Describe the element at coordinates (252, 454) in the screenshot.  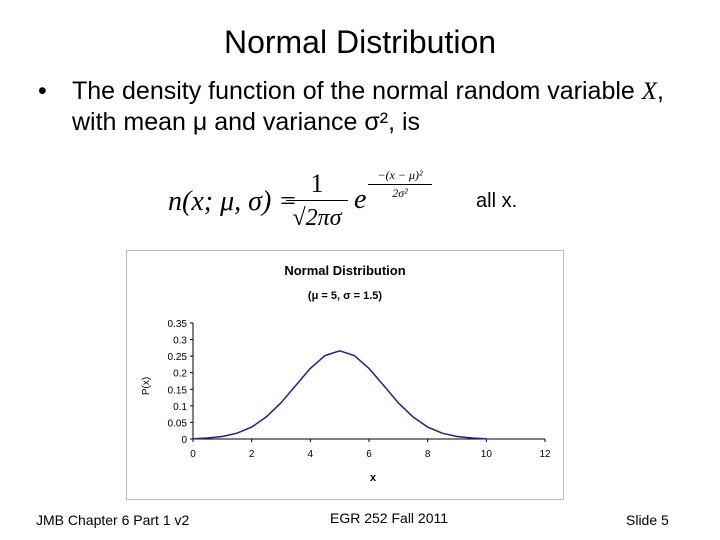
I see `x-tick-label: 2` at that location.